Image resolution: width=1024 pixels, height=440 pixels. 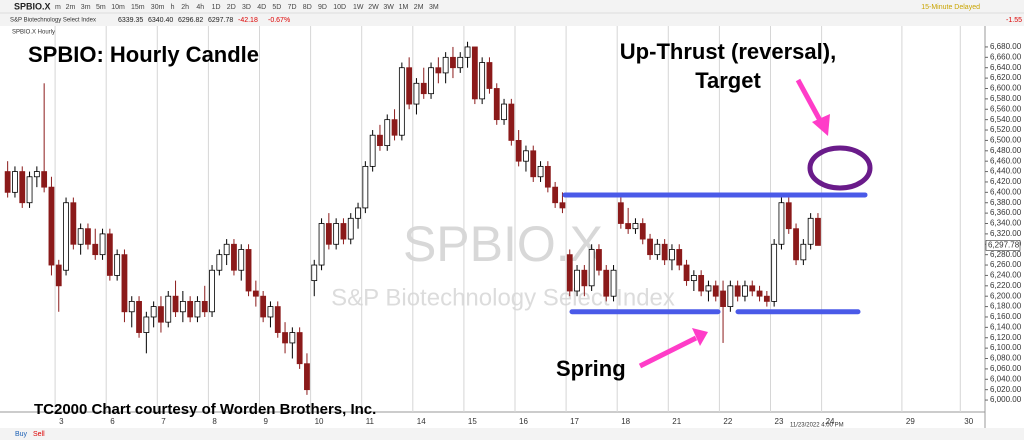 I want to click on timeframe-button: 4D, so click(x=261, y=7).